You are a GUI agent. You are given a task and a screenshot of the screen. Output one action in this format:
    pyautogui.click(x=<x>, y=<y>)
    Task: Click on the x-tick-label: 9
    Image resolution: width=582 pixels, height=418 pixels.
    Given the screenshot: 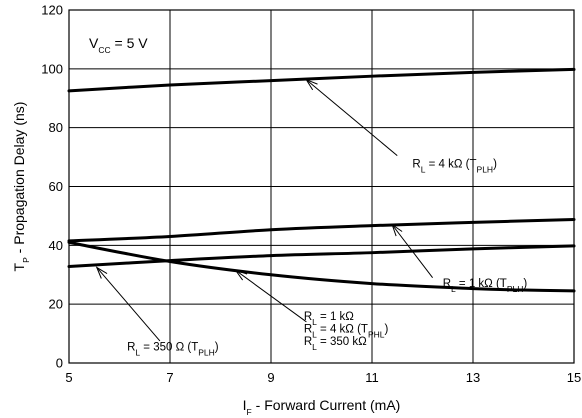 What is the action you would take?
    pyautogui.click(x=270, y=377)
    